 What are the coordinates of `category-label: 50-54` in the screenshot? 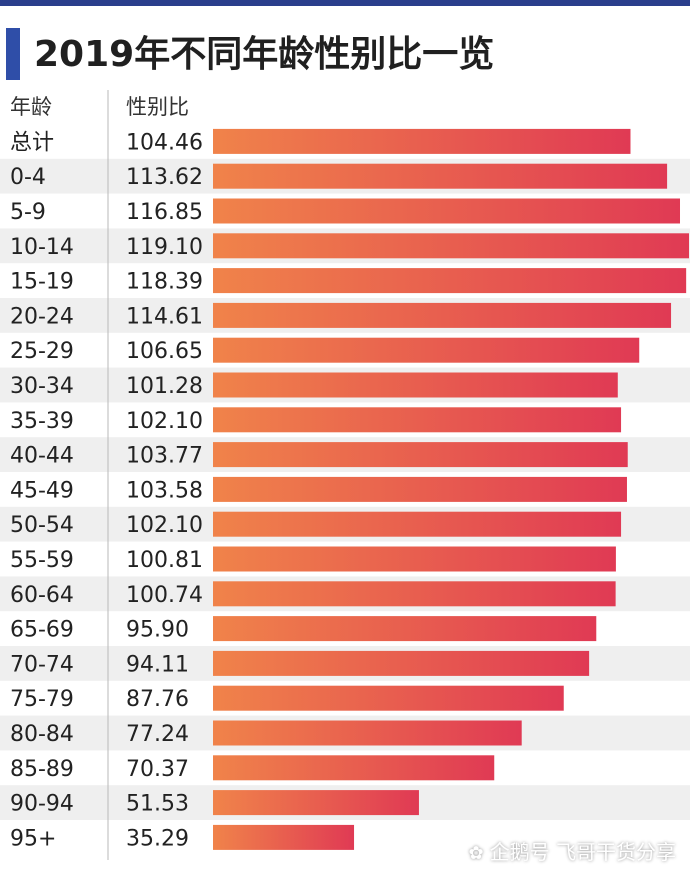 It's located at (42, 525).